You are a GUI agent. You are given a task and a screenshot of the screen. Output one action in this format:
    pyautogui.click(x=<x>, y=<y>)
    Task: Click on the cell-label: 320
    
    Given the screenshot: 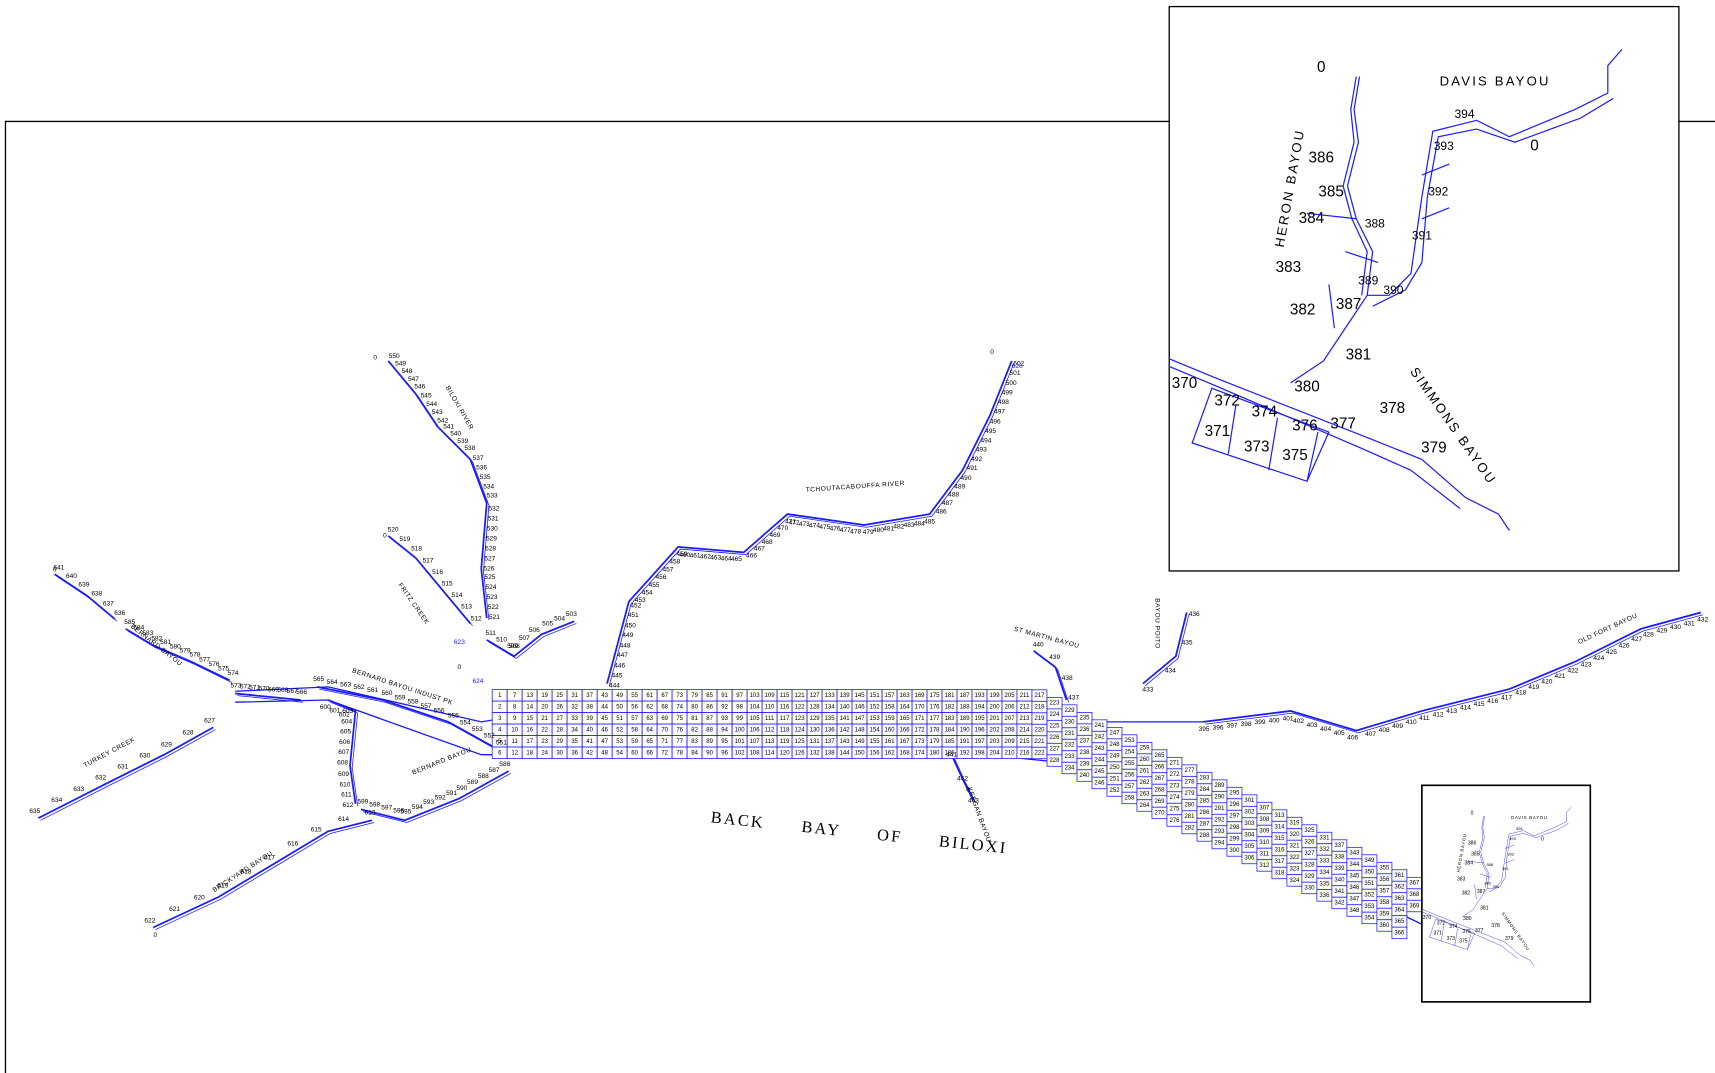 What is the action you would take?
    pyautogui.click(x=1294, y=835)
    